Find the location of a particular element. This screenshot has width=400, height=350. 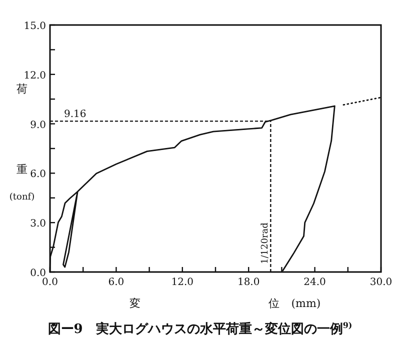

y-tick-label: 3.0 is located at coordinates (38, 224).